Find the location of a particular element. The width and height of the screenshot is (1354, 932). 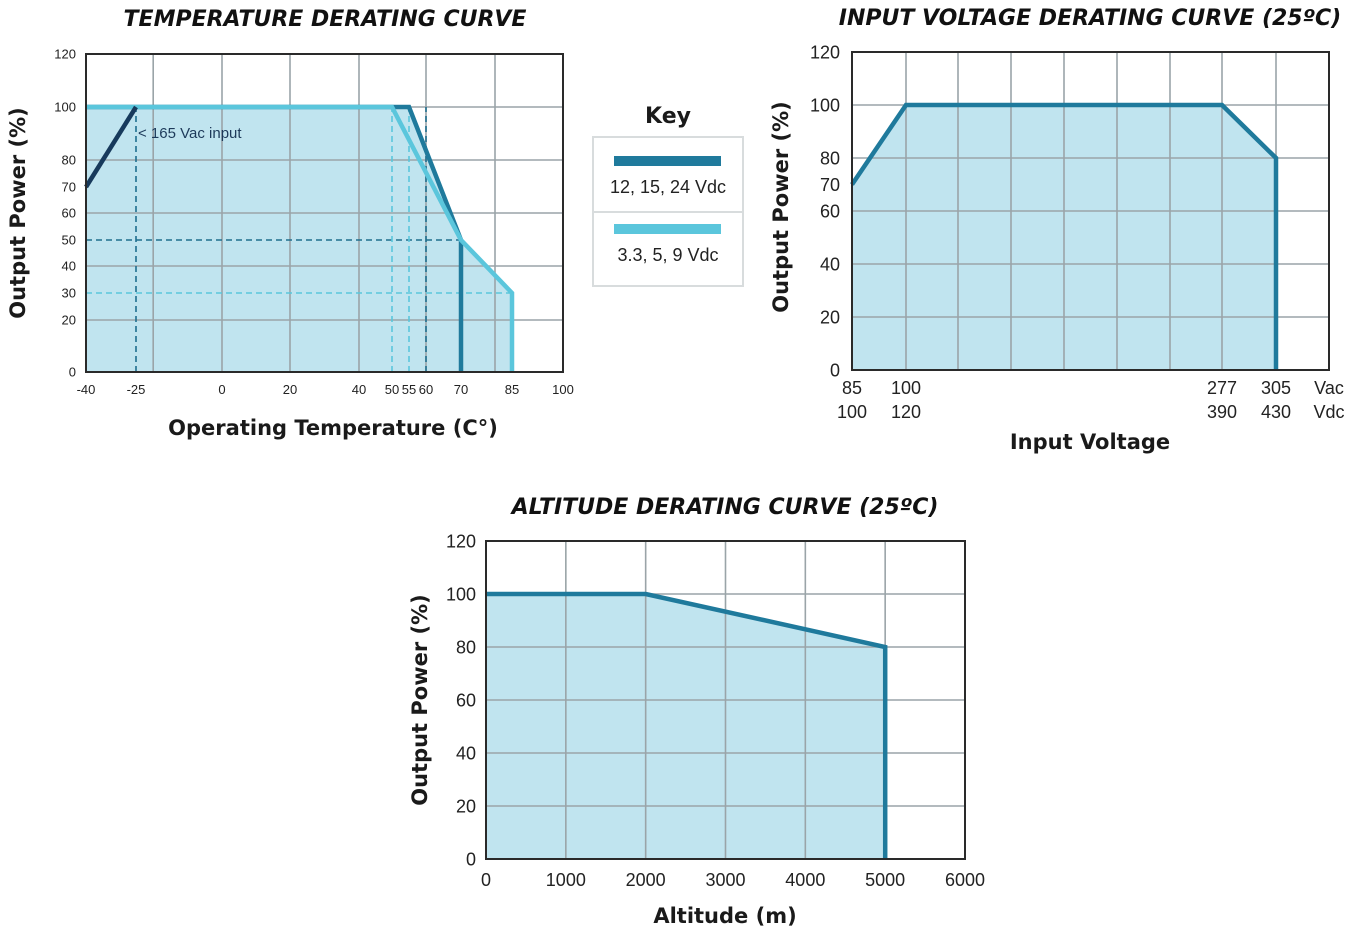

volt-x-tick-vdc-100: 100 is located at coordinates (852, 412).